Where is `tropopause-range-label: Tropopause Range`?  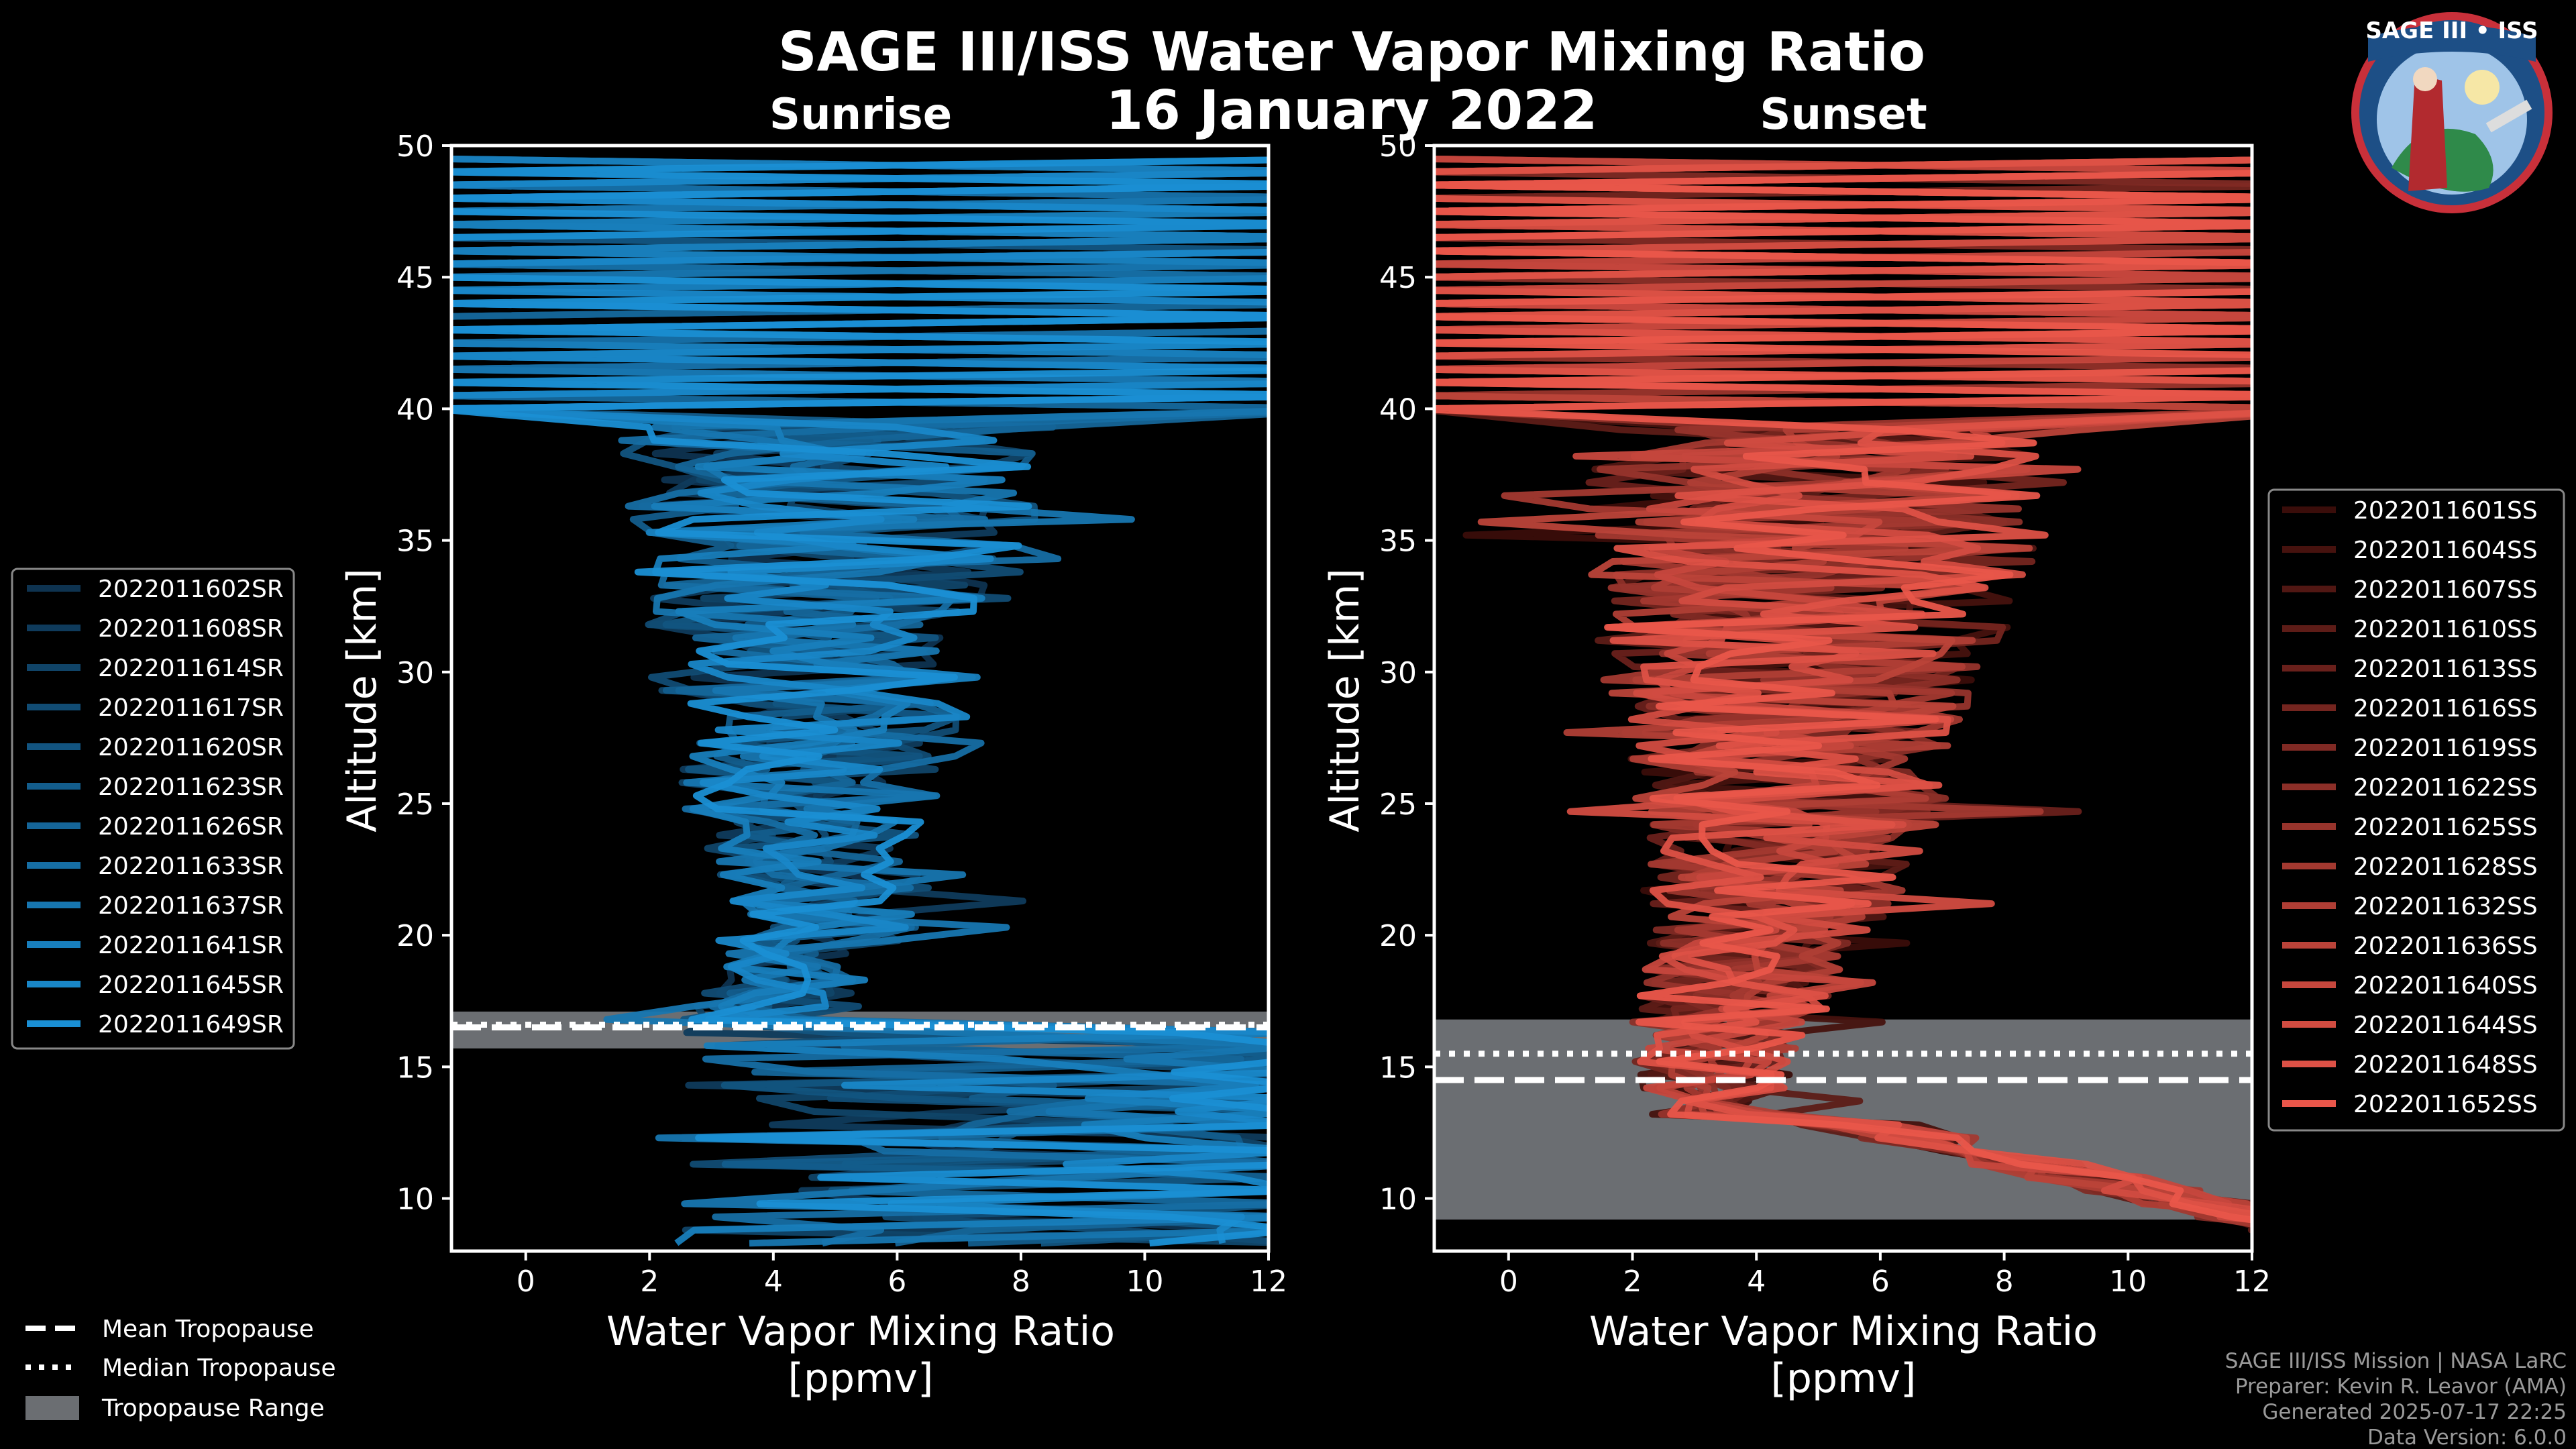 tropopause-range-label: Tropopause Range is located at coordinates (213, 1408).